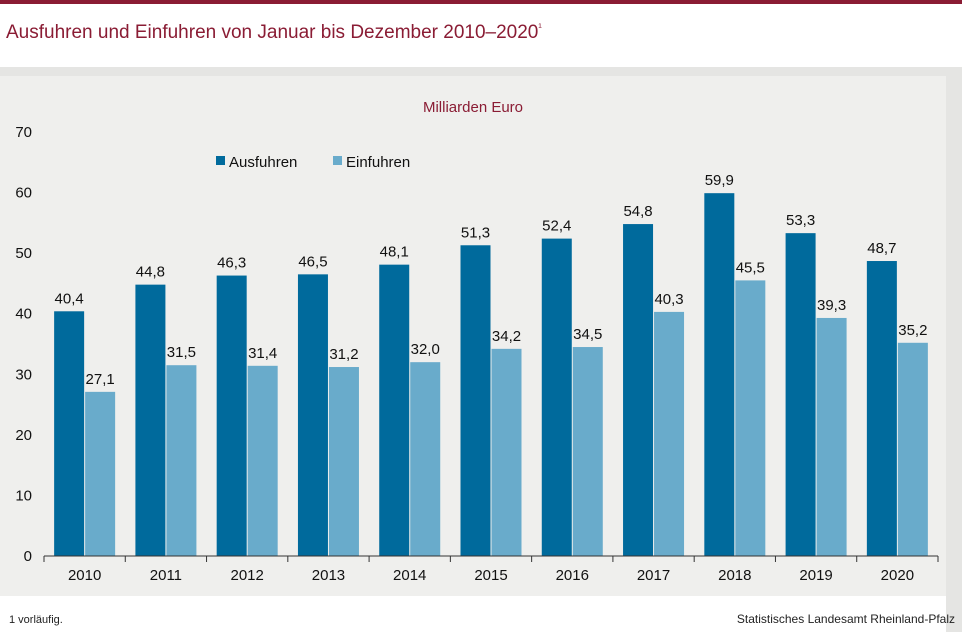 Image resolution: width=962 pixels, height=632 pixels. What do you see at coordinates (23, 435) in the screenshot?
I see `y-tick-label: 20` at bounding box center [23, 435].